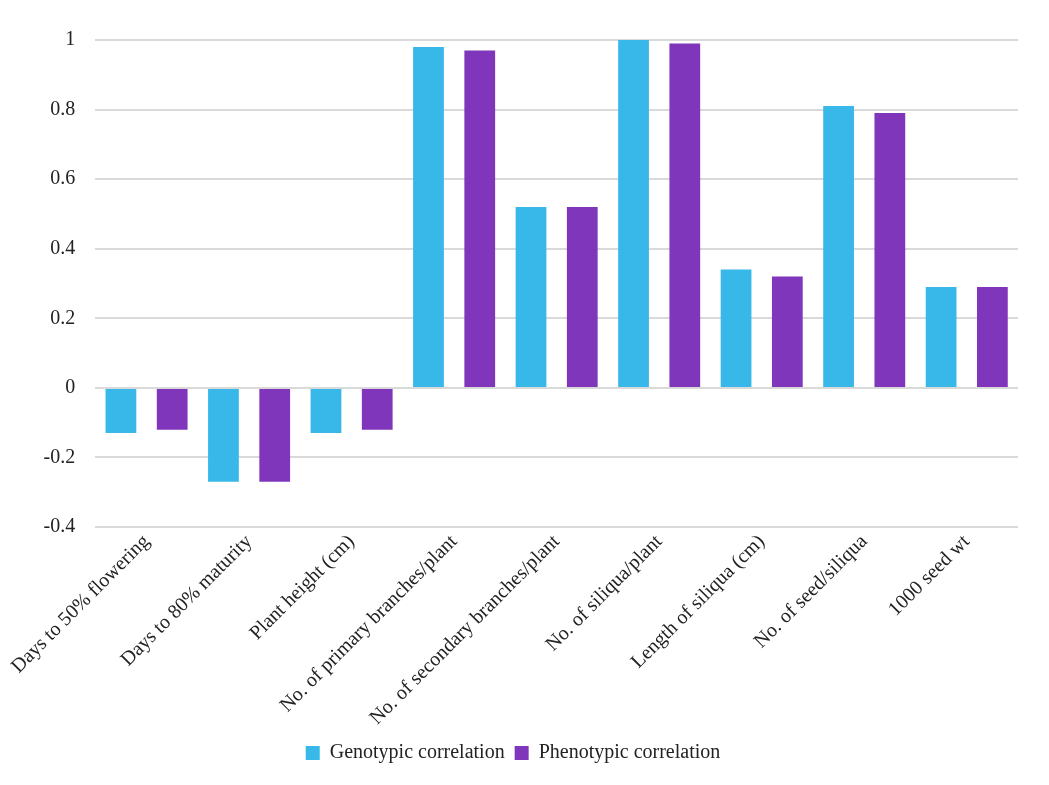 This screenshot has width=1049, height=785. Describe the element at coordinates (70, 38) in the screenshot. I see `y-tick-label: 1` at that location.